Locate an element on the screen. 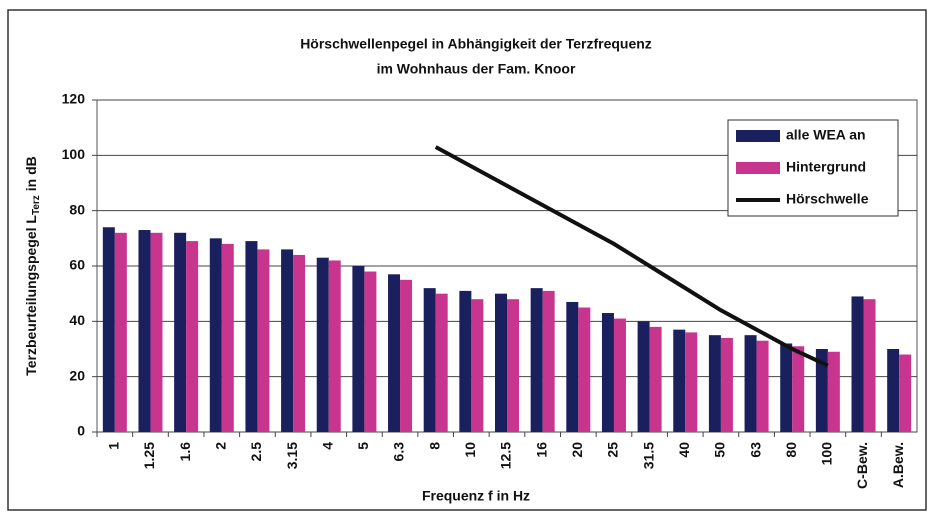 This screenshot has height=520, width=932. y-label-sub: Terz is located at coordinates (36, 205).